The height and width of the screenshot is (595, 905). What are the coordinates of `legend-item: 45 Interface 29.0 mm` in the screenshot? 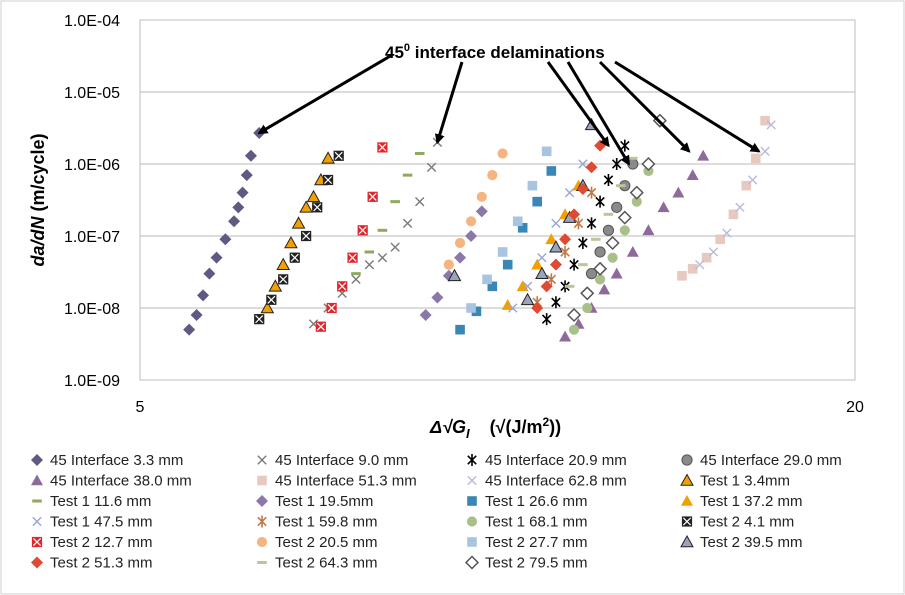 It's located at (761, 460).